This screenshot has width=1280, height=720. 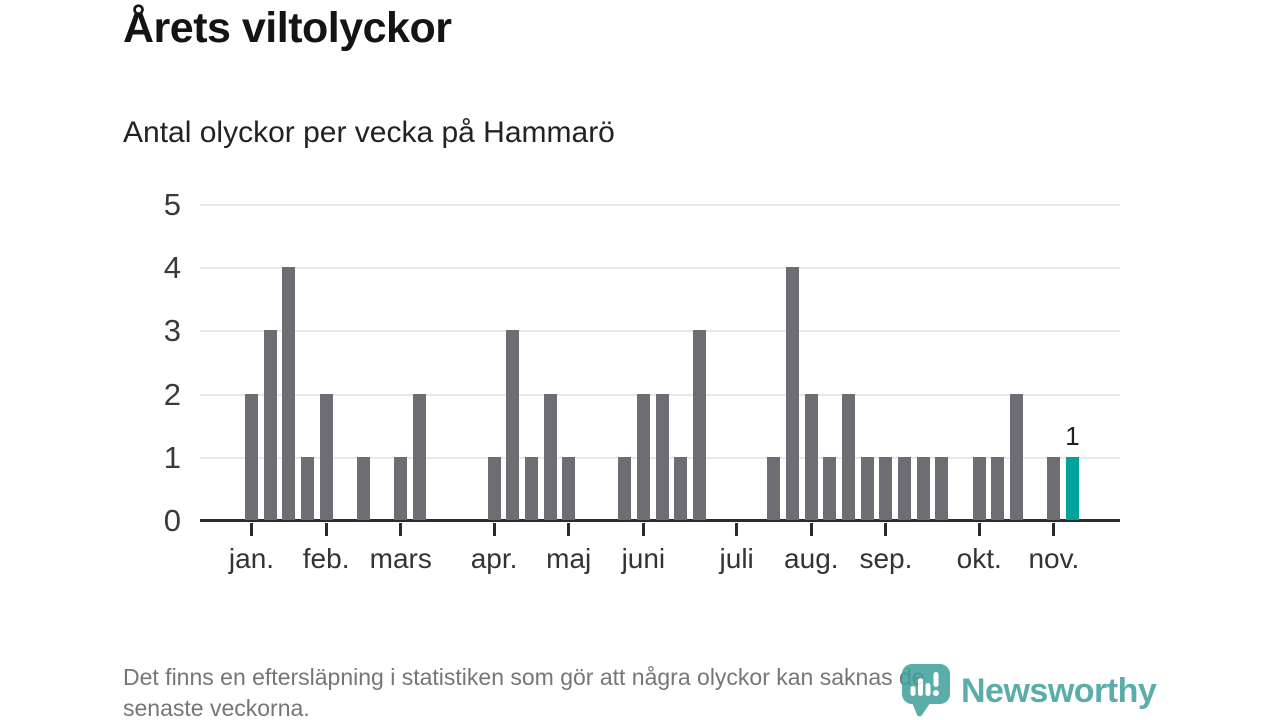 I want to click on x-axis-label-juli: juli, so click(x=736, y=558).